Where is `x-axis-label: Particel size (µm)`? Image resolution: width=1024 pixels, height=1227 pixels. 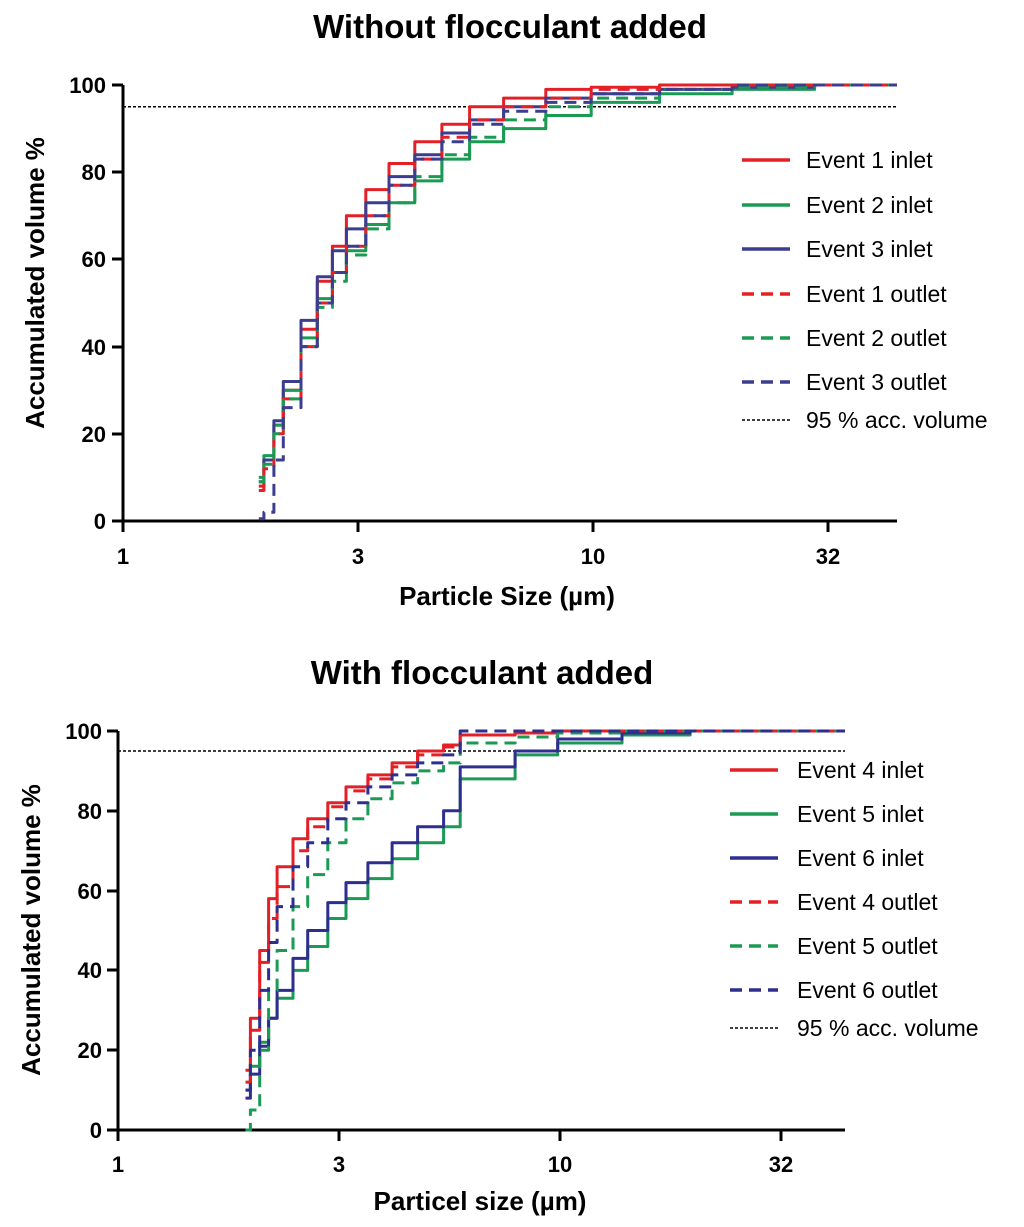 x-axis-label: Particel size (µm) is located at coordinates (480, 1201).